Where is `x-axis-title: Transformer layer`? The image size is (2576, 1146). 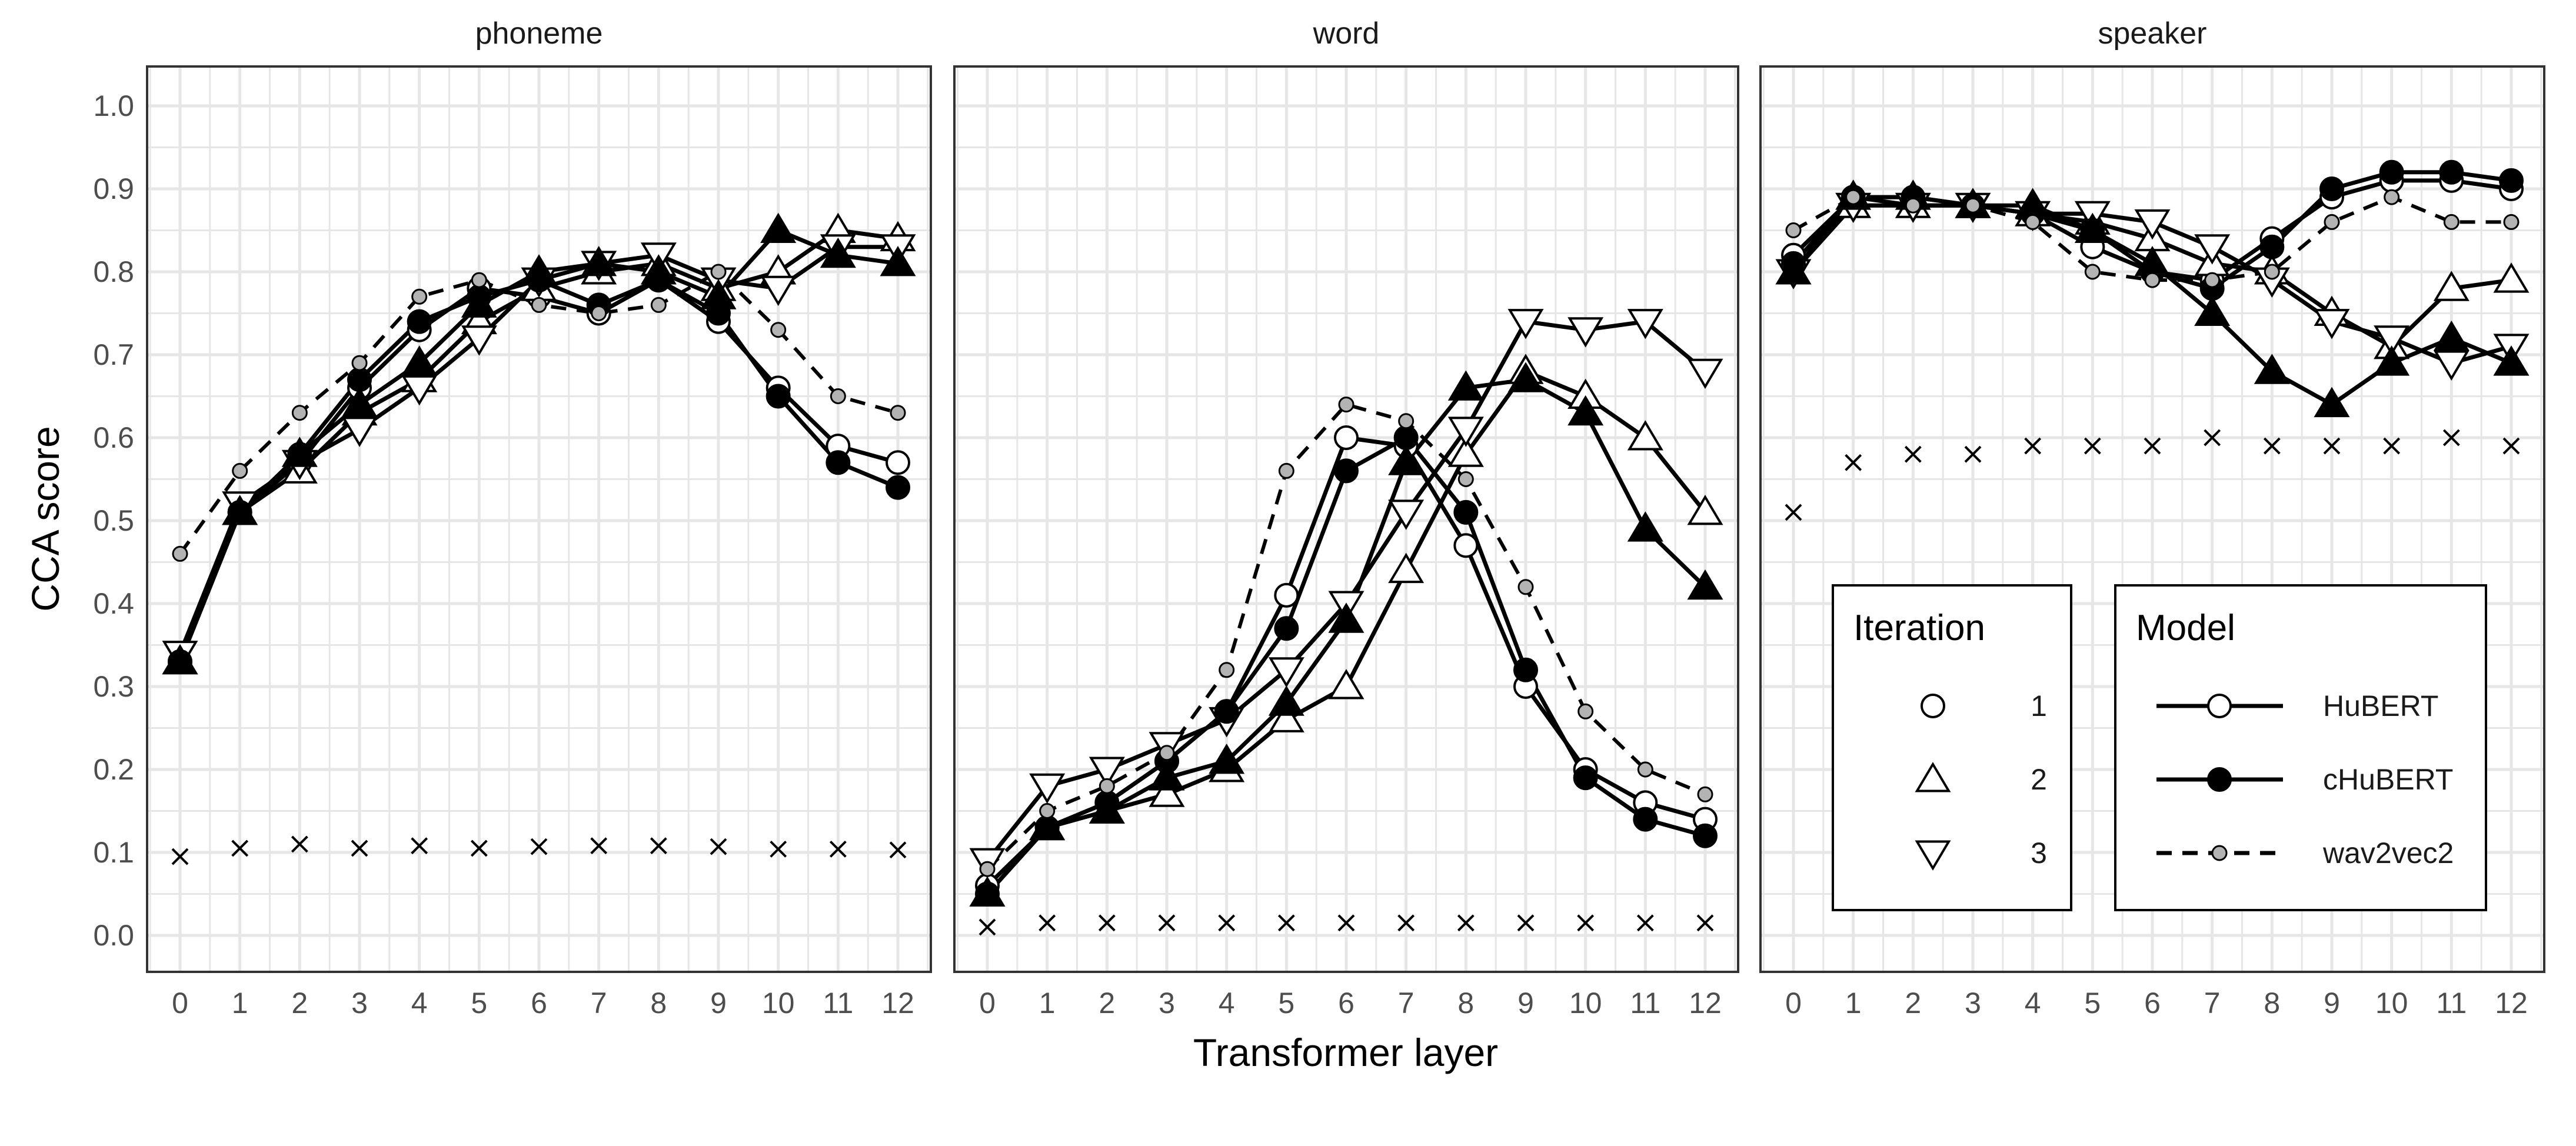 x-axis-title: Transformer layer is located at coordinates (1345, 1052).